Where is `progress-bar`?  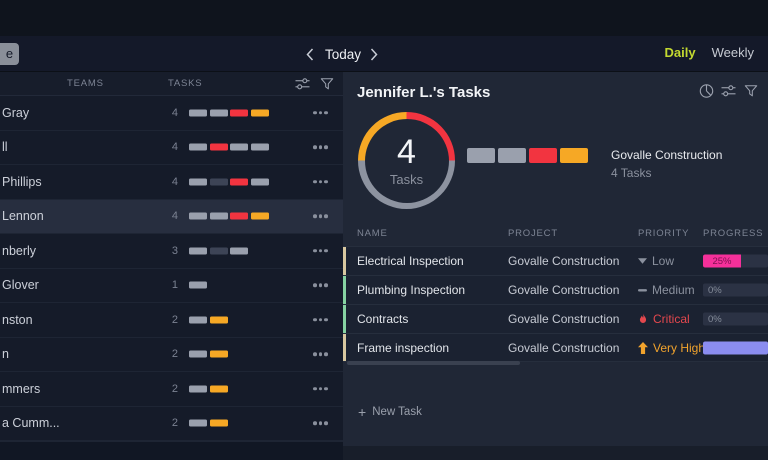
progress-bar is located at coordinates (735, 347).